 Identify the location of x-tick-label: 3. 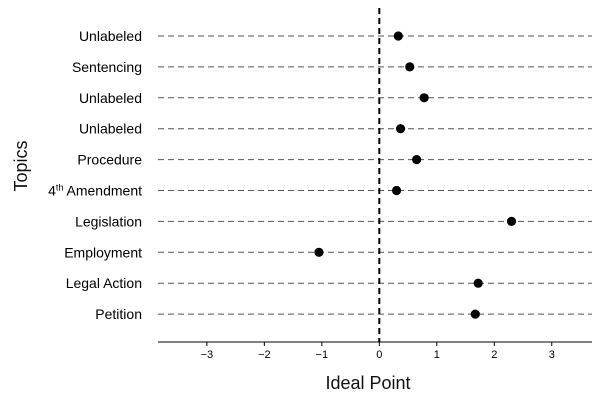
(552, 355).